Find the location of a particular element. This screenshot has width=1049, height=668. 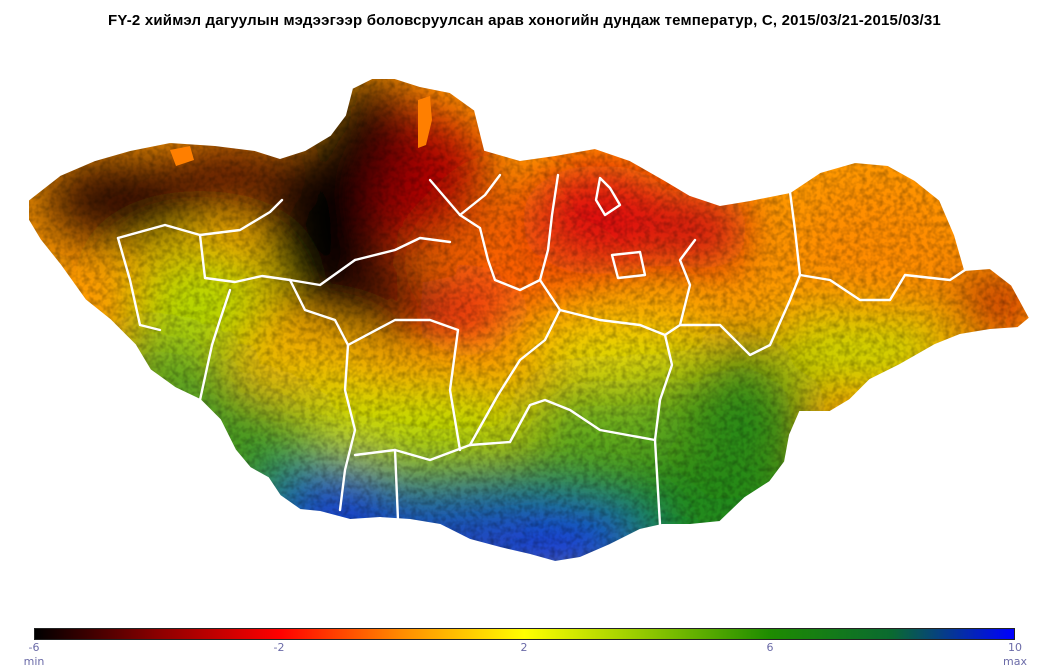

tick-label-1: -6 is located at coordinates (34, 647).